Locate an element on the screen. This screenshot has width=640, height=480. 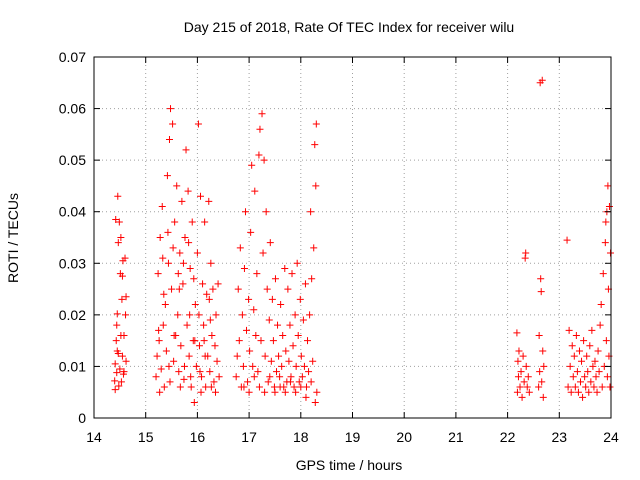
y-tick-label: 0.07 is located at coordinates (72, 57).